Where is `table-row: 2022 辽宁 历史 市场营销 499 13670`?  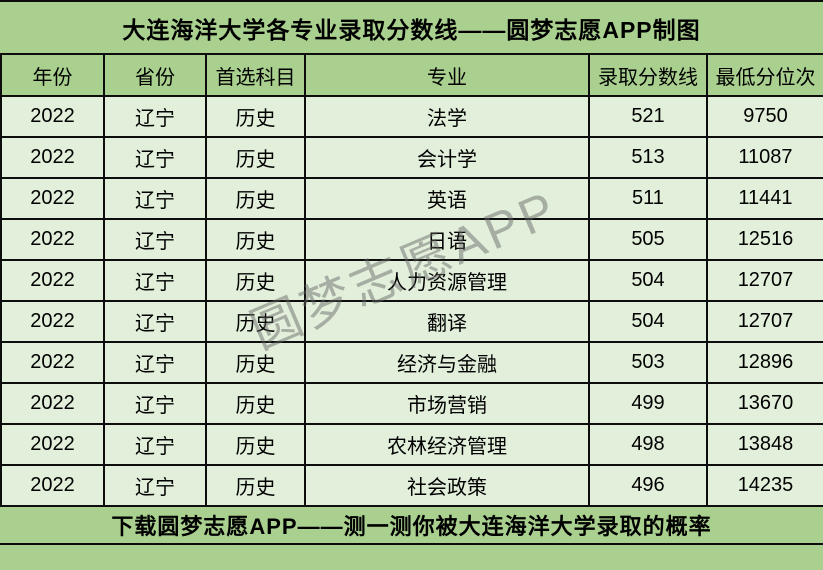 table-row: 2022 辽宁 历史 市场营销 499 13670 is located at coordinates (411, 403).